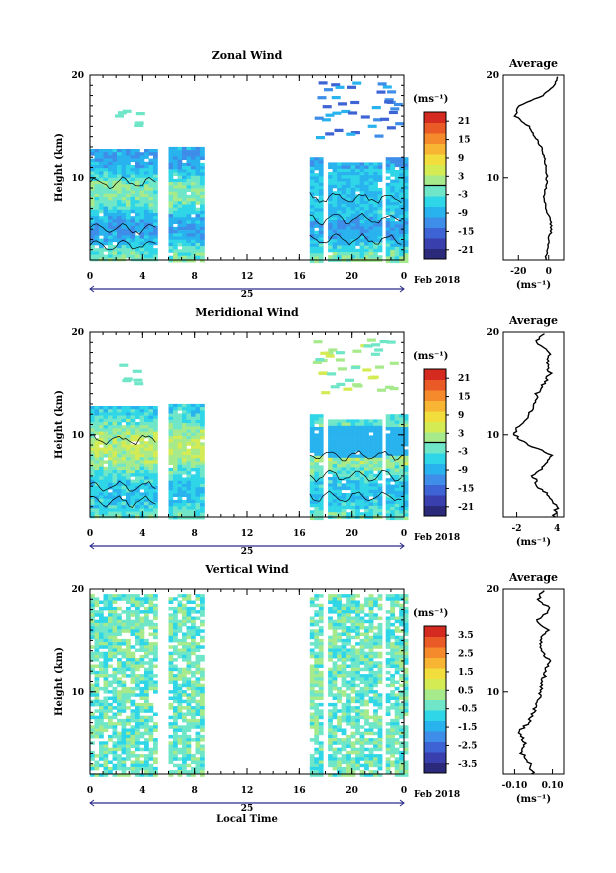 The width and height of the screenshot is (616, 873). I want to click on colorbar-tick-label: -3.5, so click(467, 765).